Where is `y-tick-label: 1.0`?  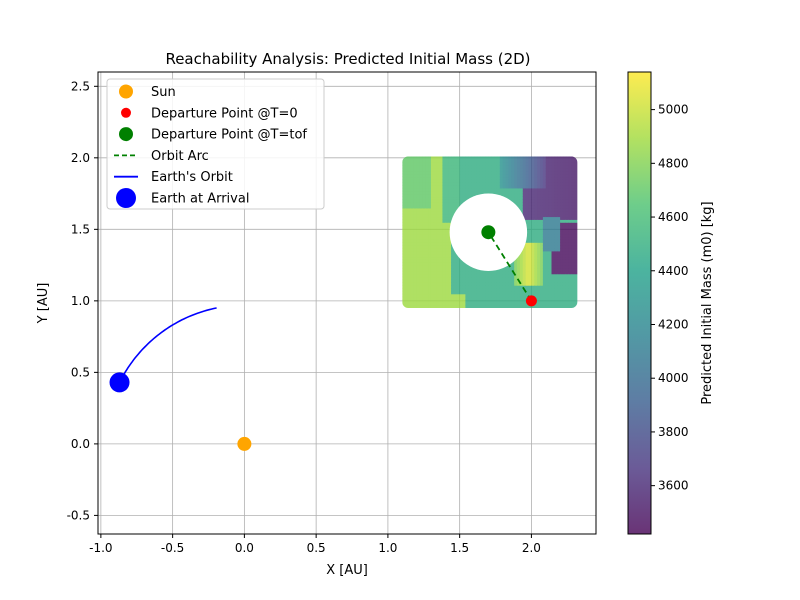 y-tick-label: 1.0 is located at coordinates (80, 301).